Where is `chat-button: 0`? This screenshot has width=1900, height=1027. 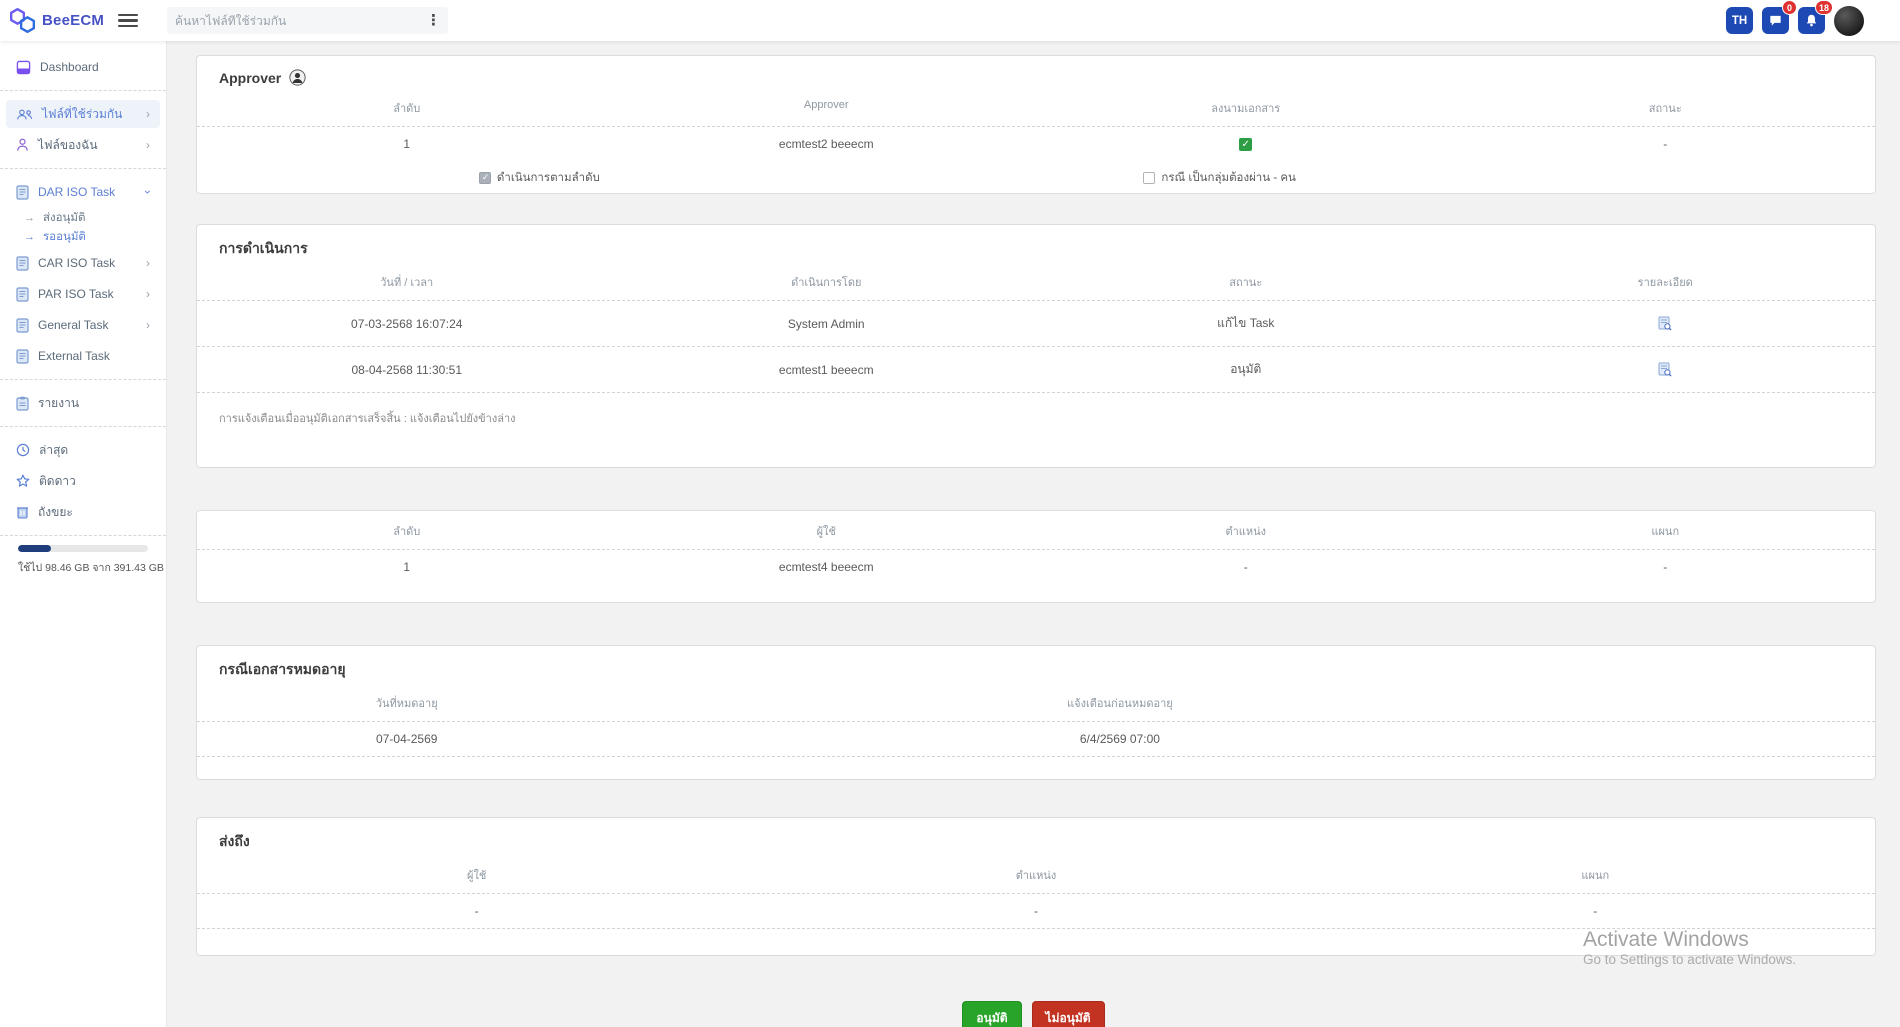
chat-button: 0 is located at coordinates (1779, 17).